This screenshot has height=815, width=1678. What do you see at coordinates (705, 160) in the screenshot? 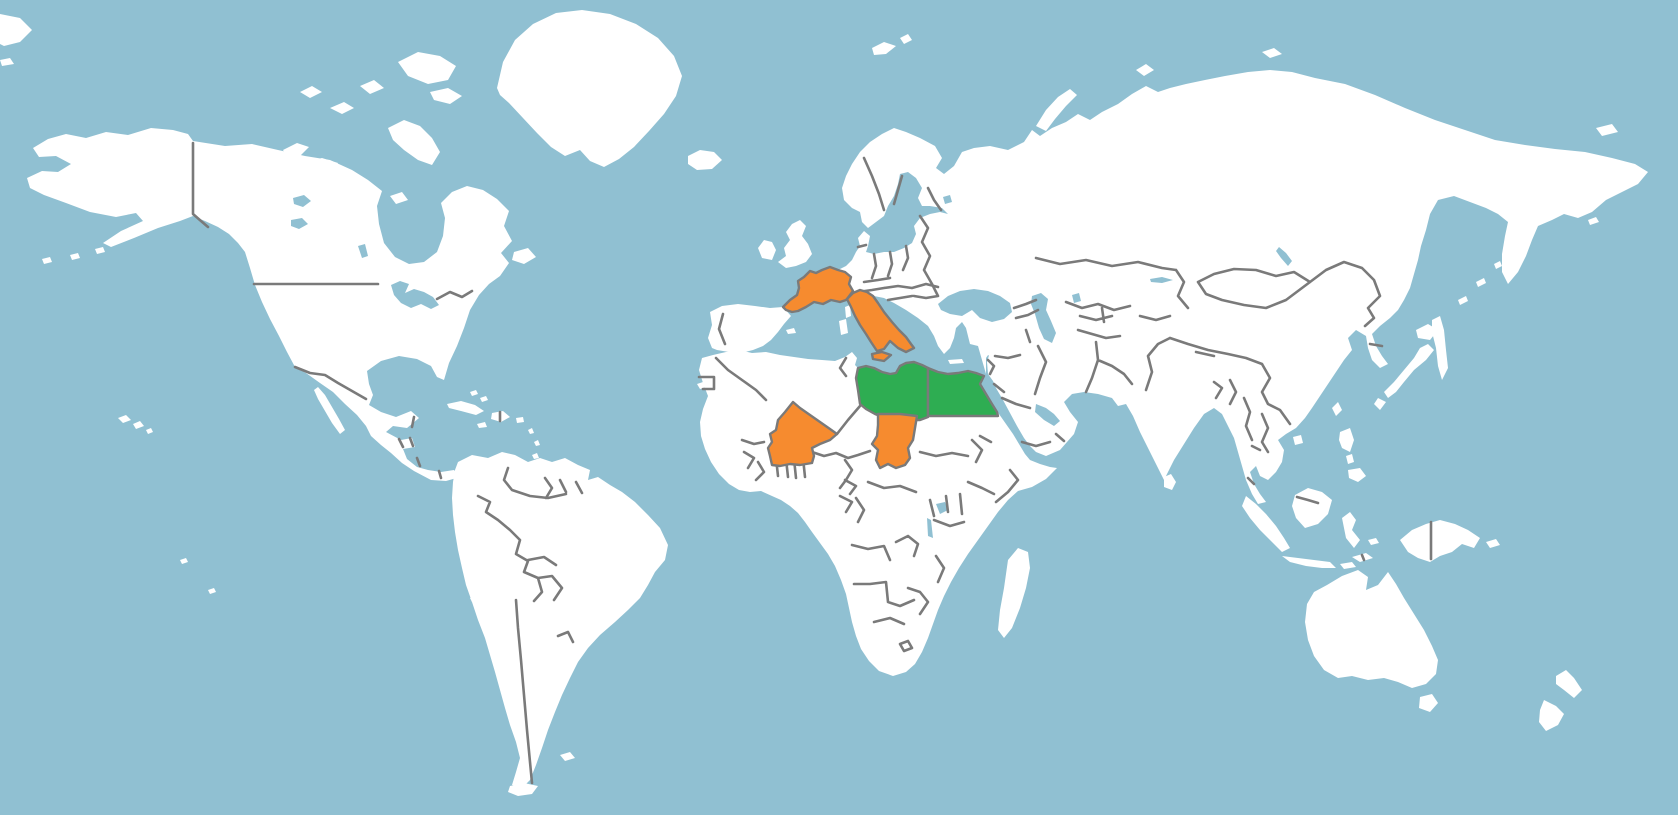
I see `landmass-iceland` at bounding box center [705, 160].